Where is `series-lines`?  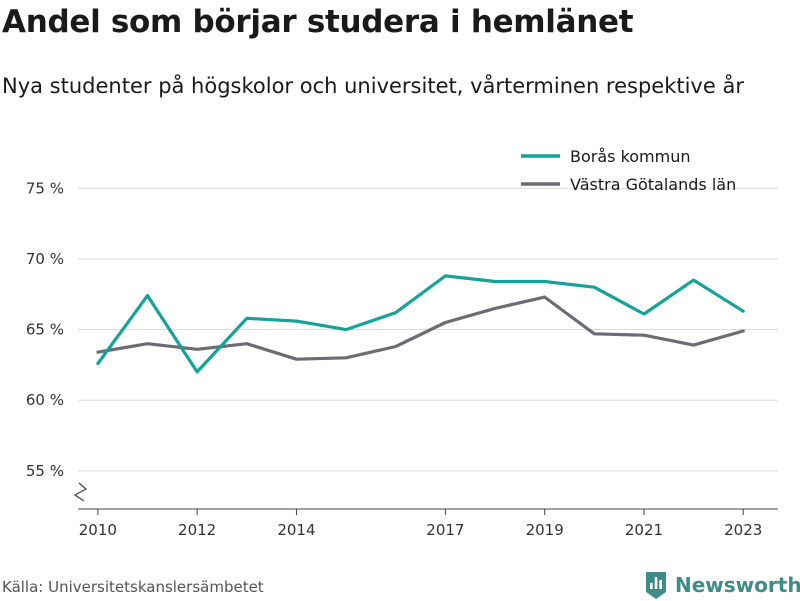 series-lines is located at coordinates (420, 324).